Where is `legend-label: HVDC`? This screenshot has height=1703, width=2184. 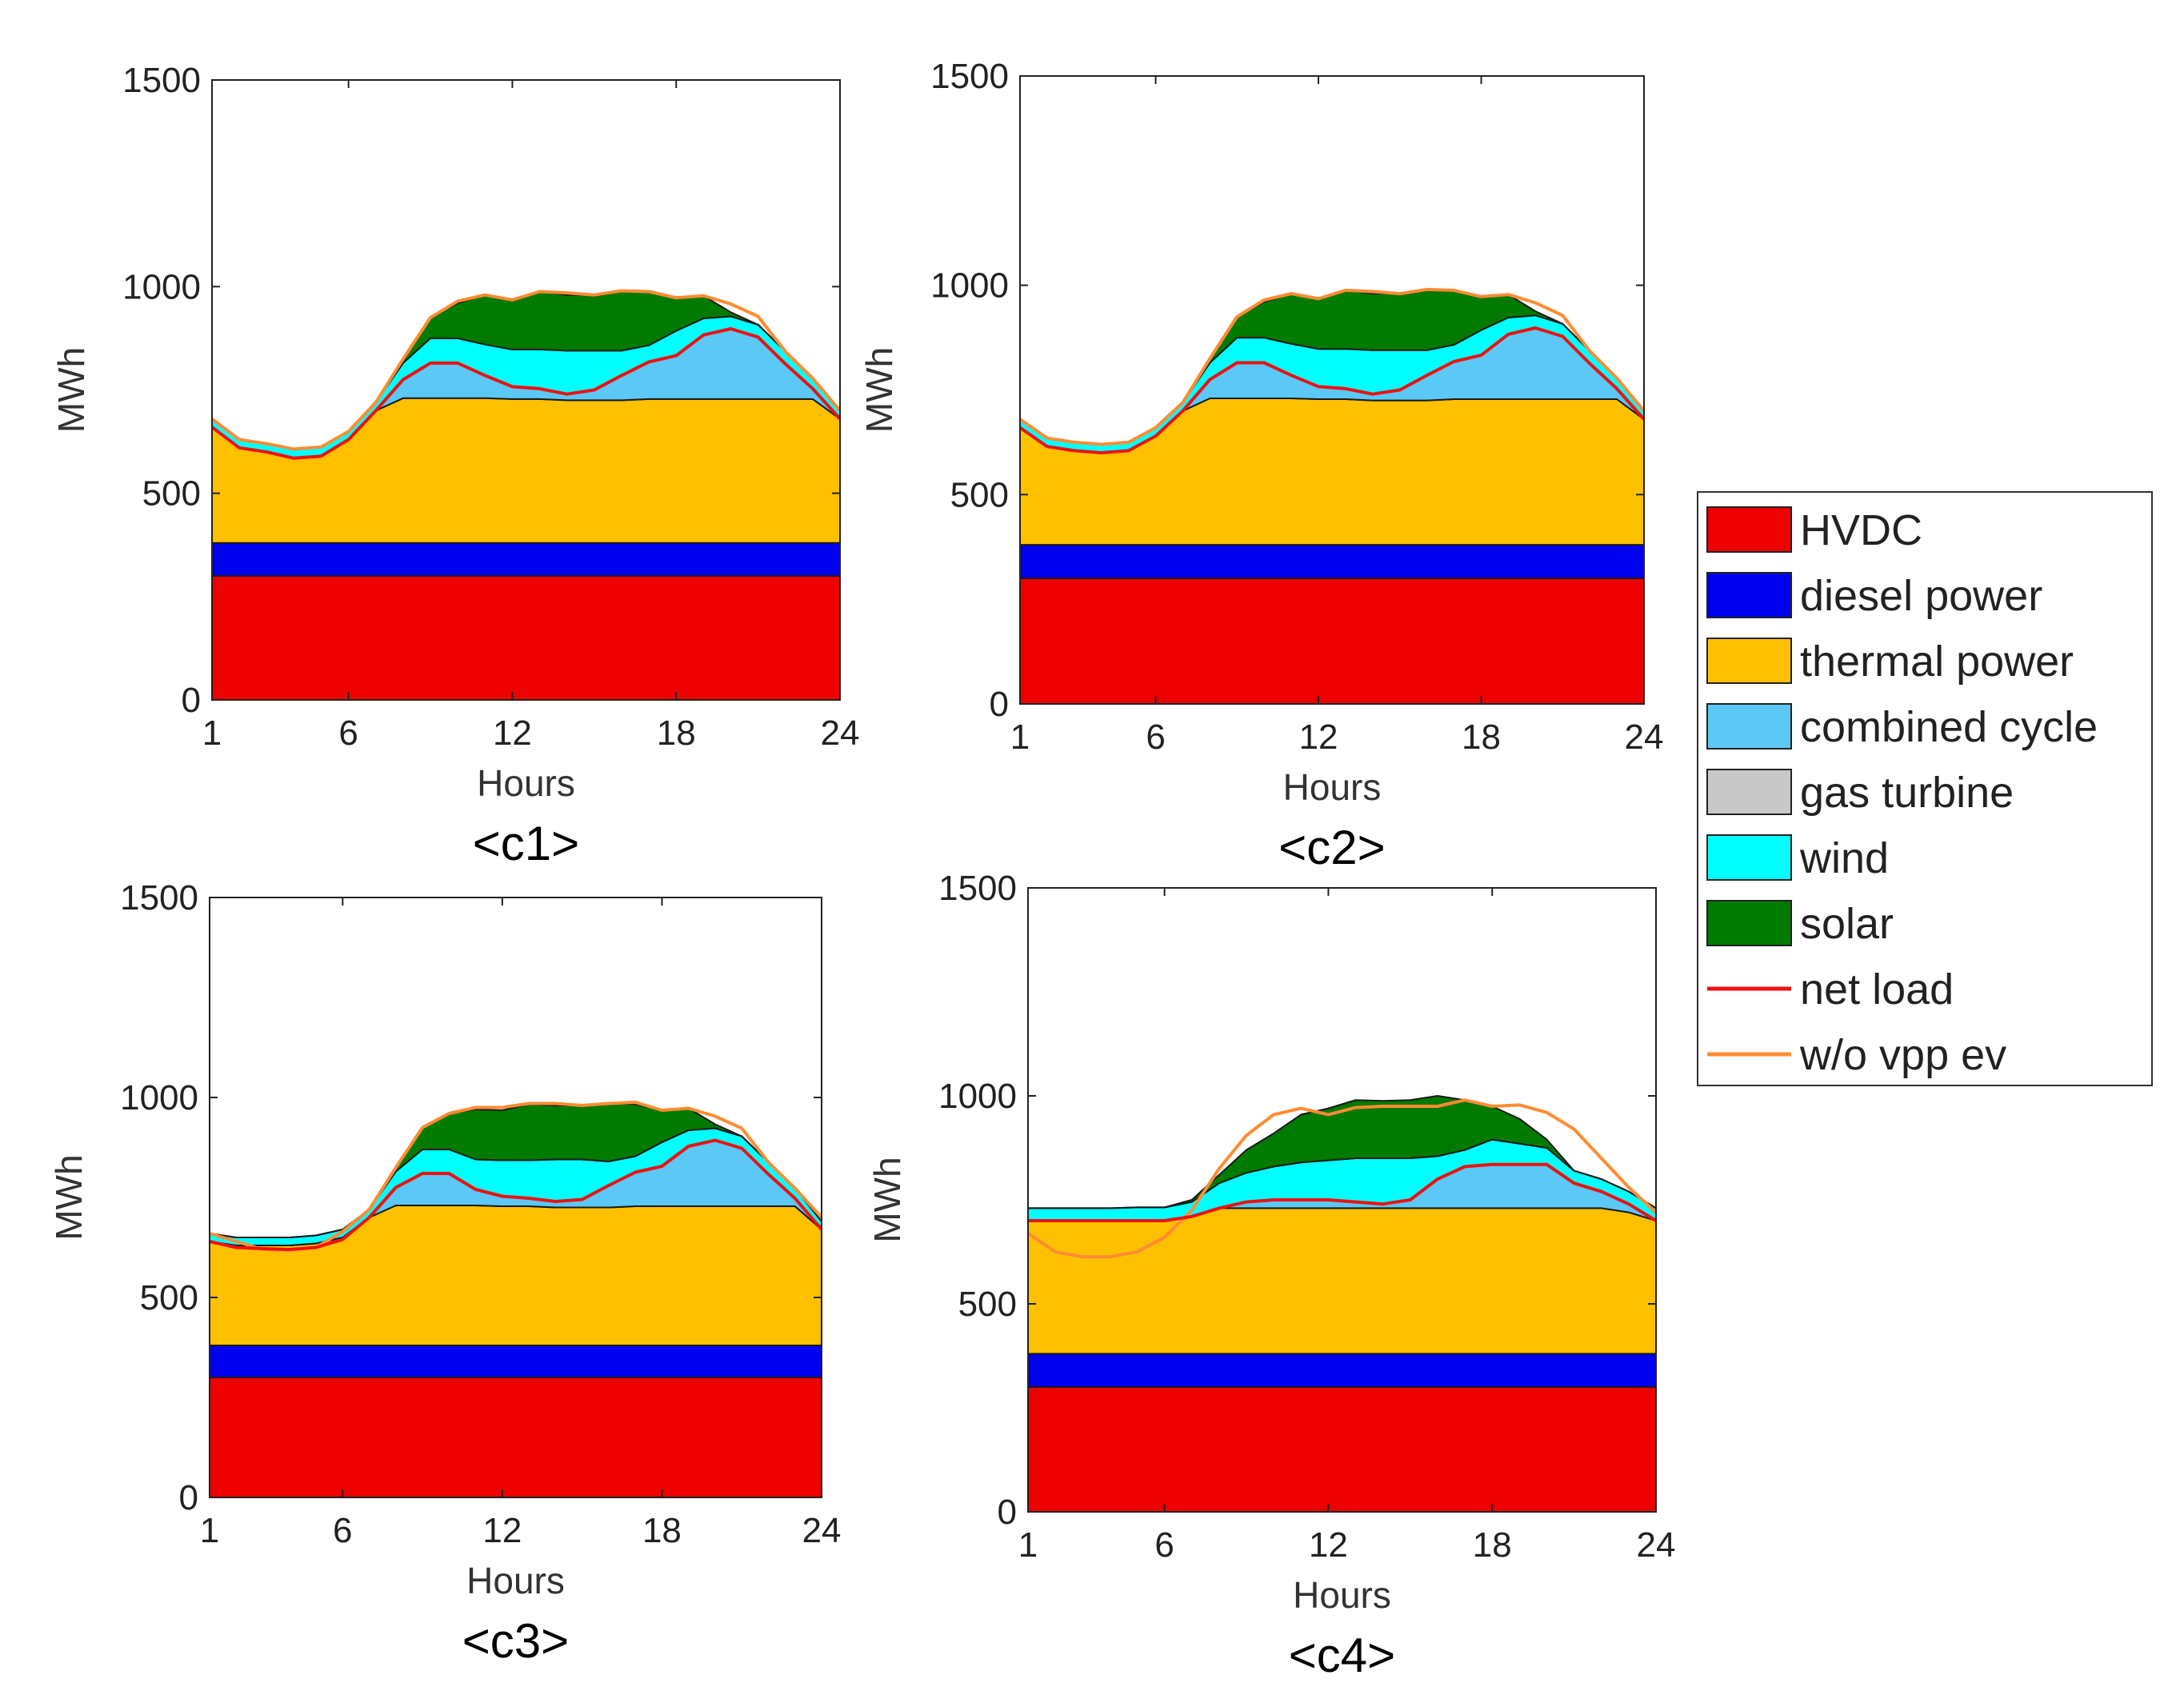 legend-label: HVDC is located at coordinates (1861, 530).